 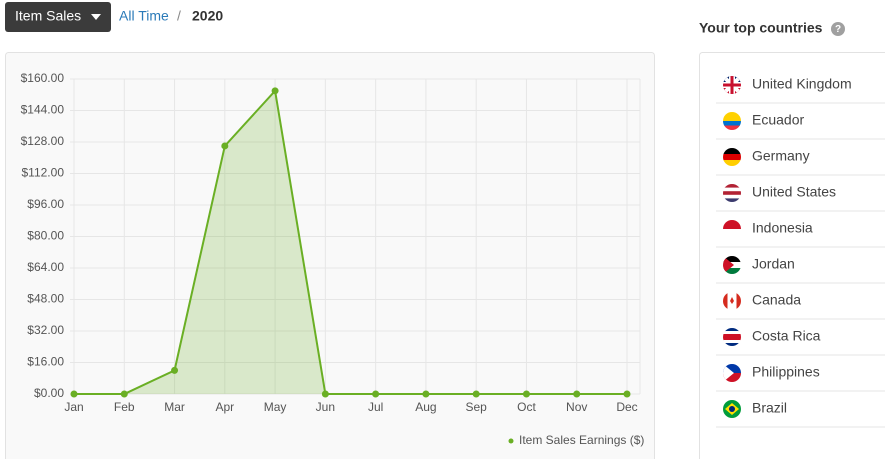 I want to click on x-tick-label: Apr, so click(x=224, y=407).